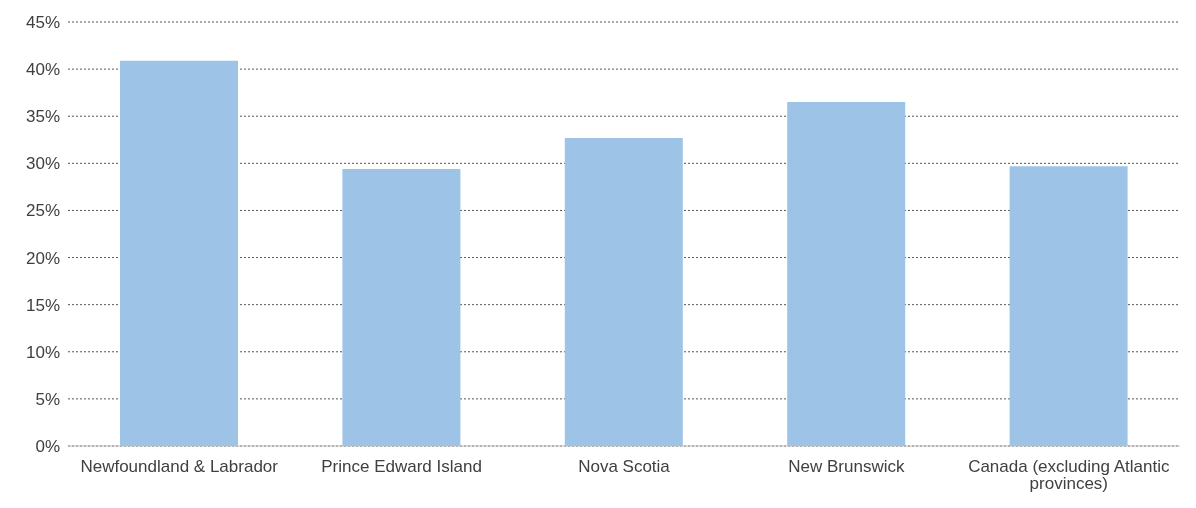 The height and width of the screenshot is (508, 1196). I want to click on y-tick-label: 25%, so click(42, 211).